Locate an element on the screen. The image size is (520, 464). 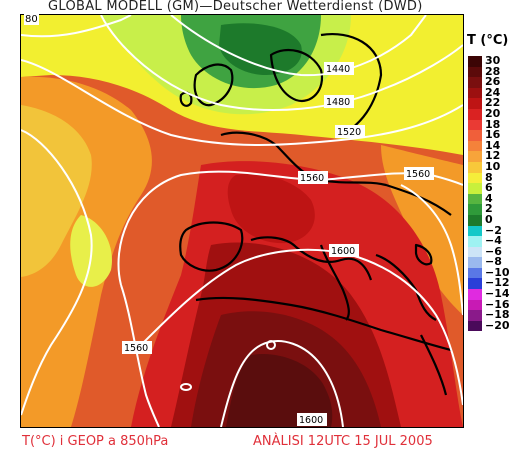
coast-med-north is located at coordinates (311, 258).